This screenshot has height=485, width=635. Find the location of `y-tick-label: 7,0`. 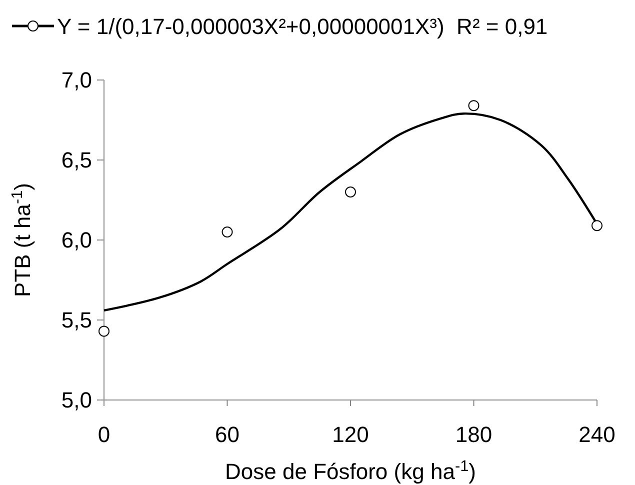

y-tick-label: 7,0 is located at coordinates (76, 80).